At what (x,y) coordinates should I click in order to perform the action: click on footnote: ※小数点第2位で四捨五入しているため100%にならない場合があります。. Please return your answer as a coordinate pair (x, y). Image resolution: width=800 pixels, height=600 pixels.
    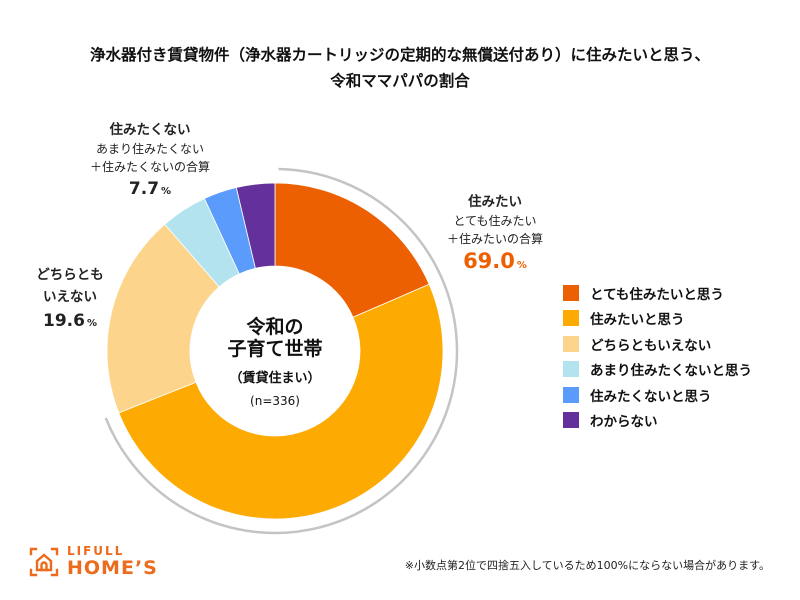
    Looking at the image, I should click on (587, 565).